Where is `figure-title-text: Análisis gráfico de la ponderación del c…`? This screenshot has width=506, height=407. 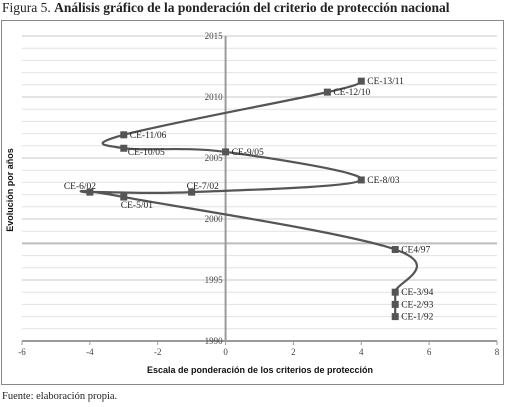
figure-title-text: Análisis gráfico de la ponderación del c… is located at coordinates (252, 7).